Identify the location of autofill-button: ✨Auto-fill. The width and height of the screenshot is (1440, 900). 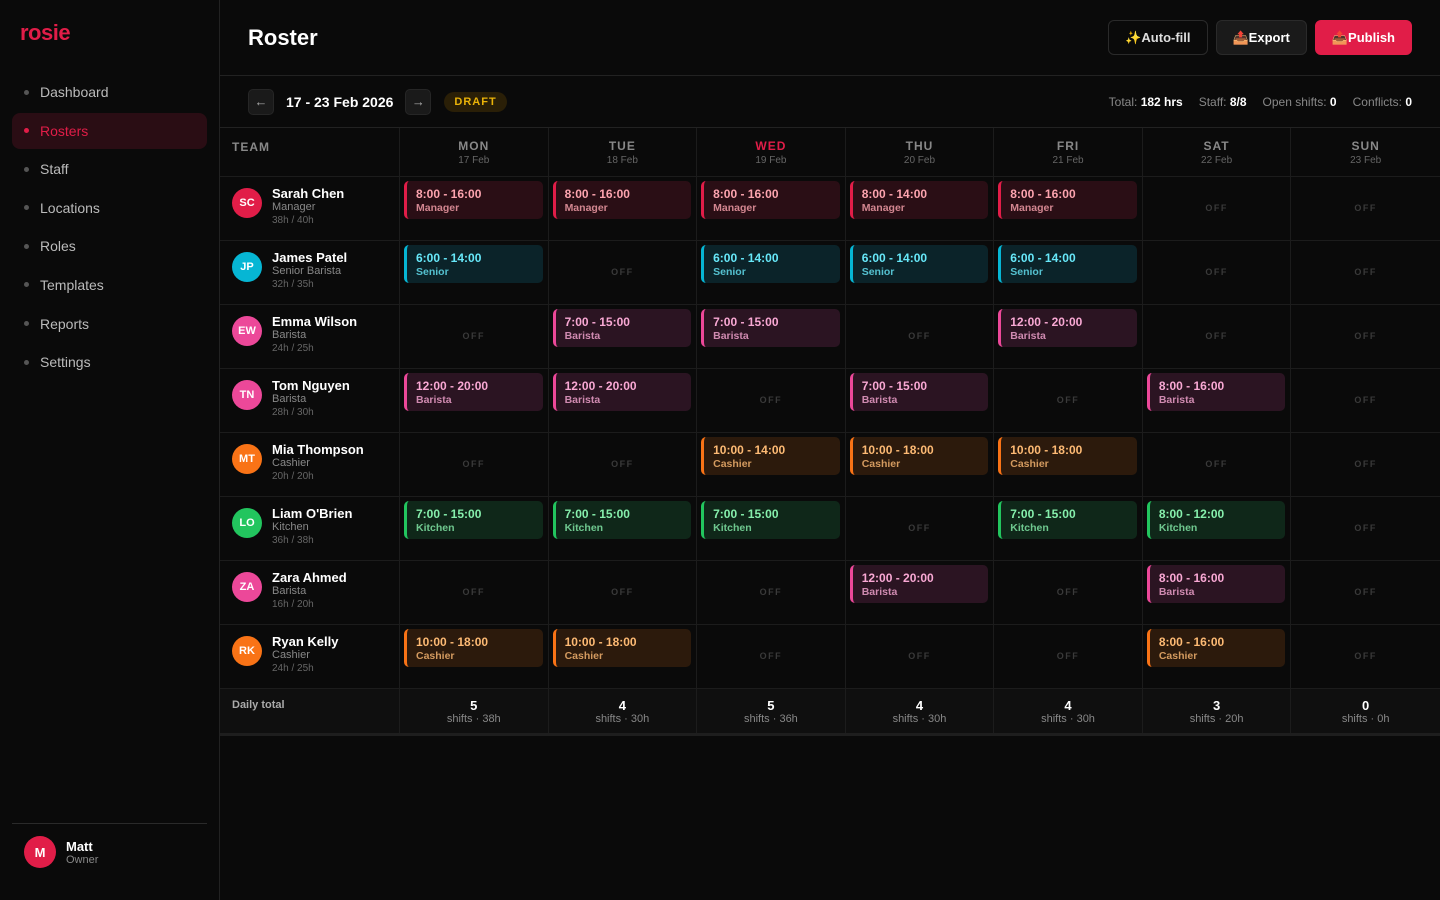
(1158, 37).